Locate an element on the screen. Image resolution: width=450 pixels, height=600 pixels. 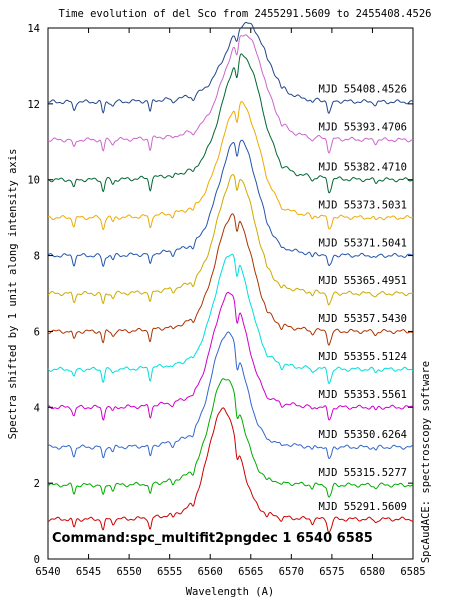
series-label-7: MJD 55365.4951 is located at coordinates (362, 281).